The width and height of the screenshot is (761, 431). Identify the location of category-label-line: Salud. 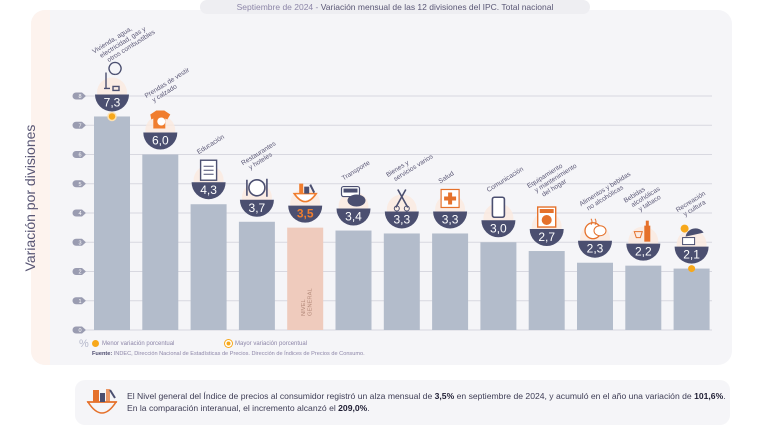
(446, 177).